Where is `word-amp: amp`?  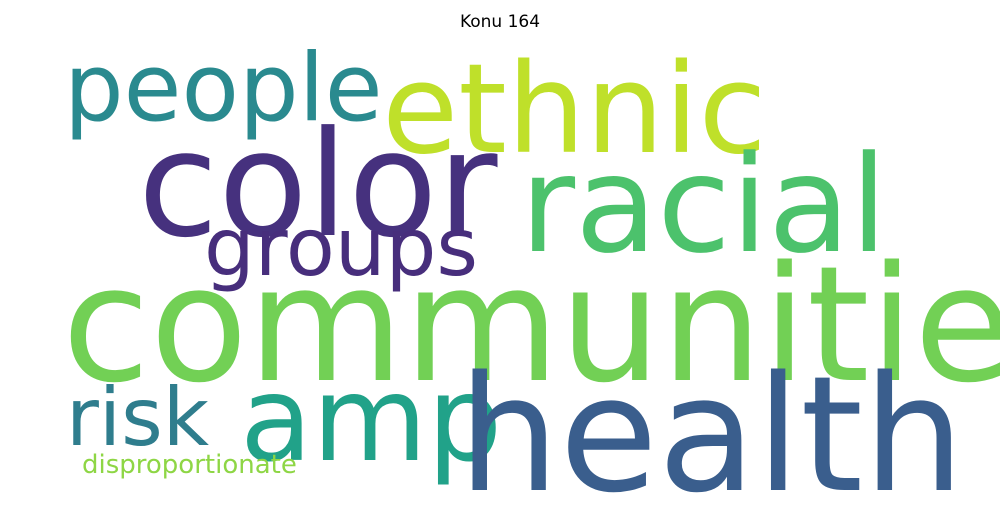
word-amp: amp is located at coordinates (371, 419).